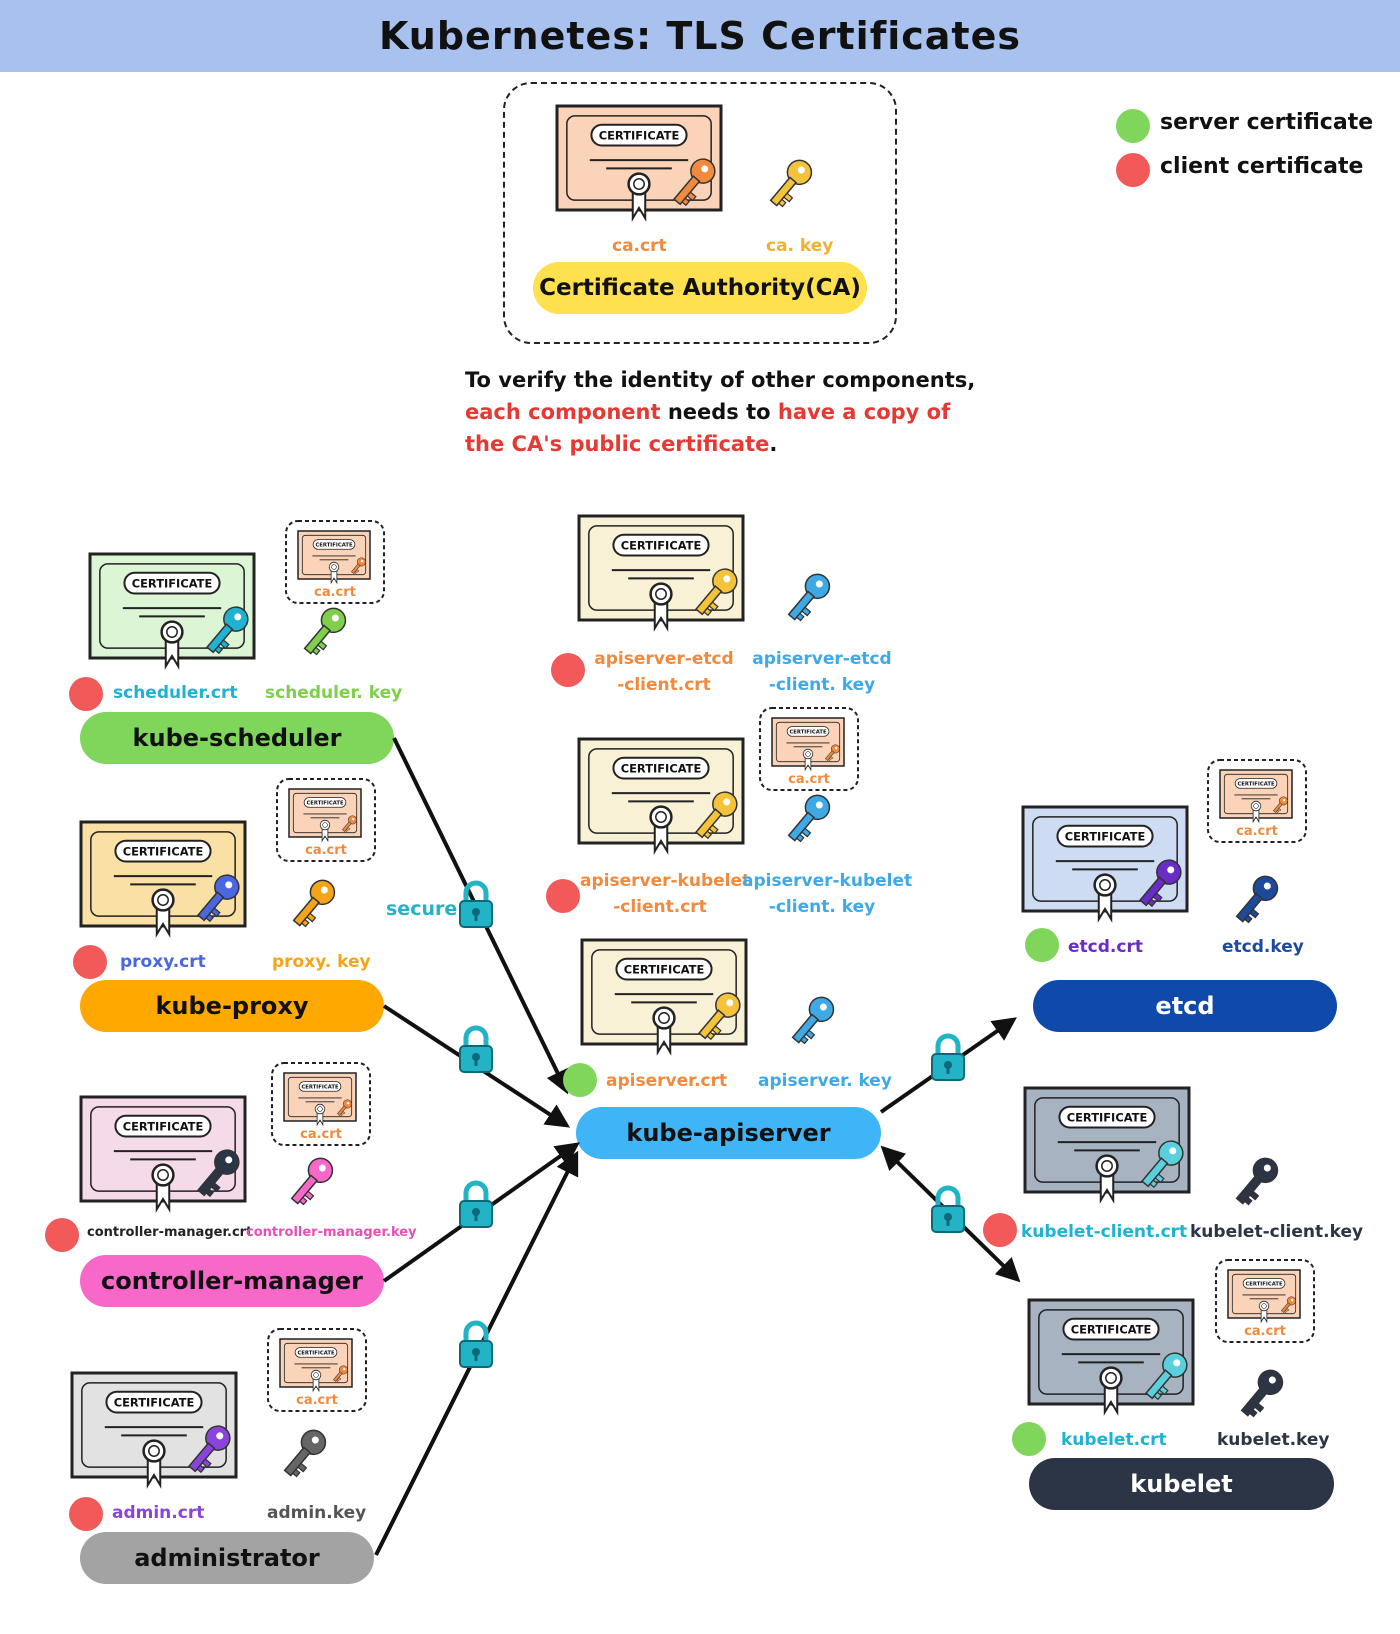 This screenshot has width=1400, height=1634. What do you see at coordinates (664, 659) in the screenshot?
I see `apiserver-etcd-crt-line1: apiserver-etcd` at bounding box center [664, 659].